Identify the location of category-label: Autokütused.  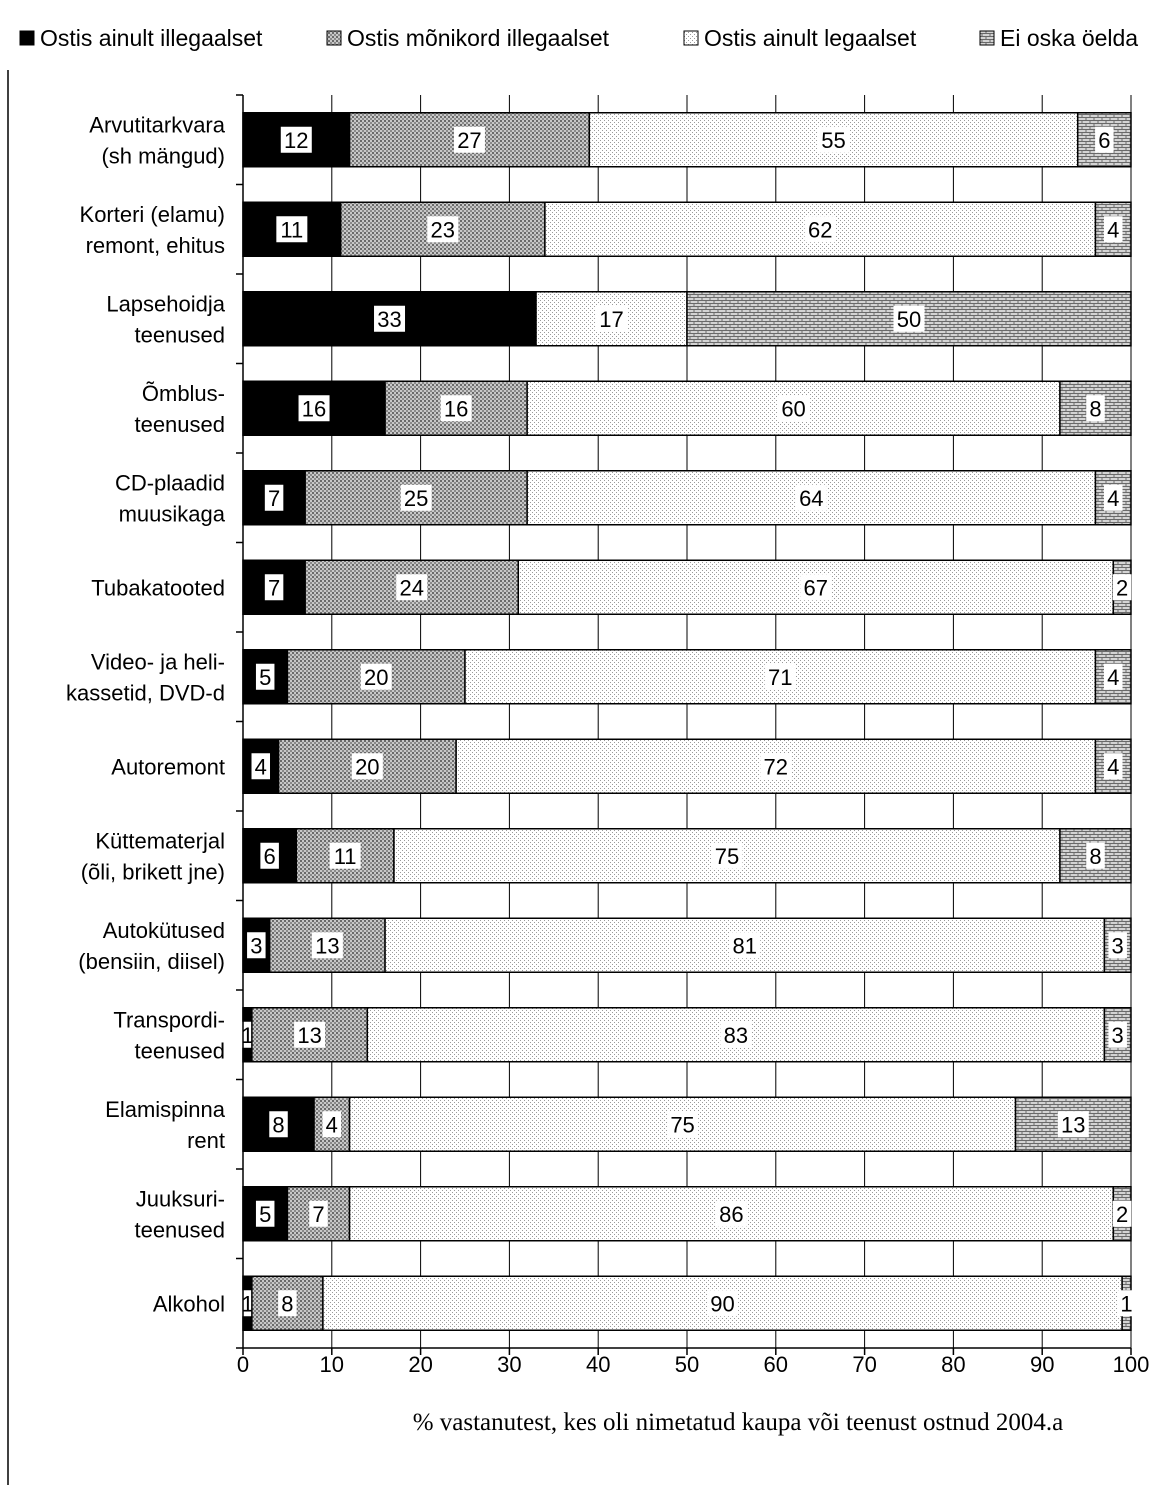
(164, 930).